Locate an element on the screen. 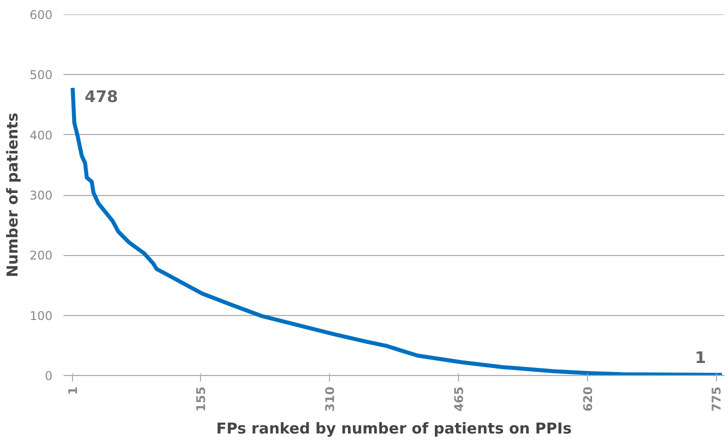 This screenshot has height=440, width=728. annotation: 1 is located at coordinates (700, 357).